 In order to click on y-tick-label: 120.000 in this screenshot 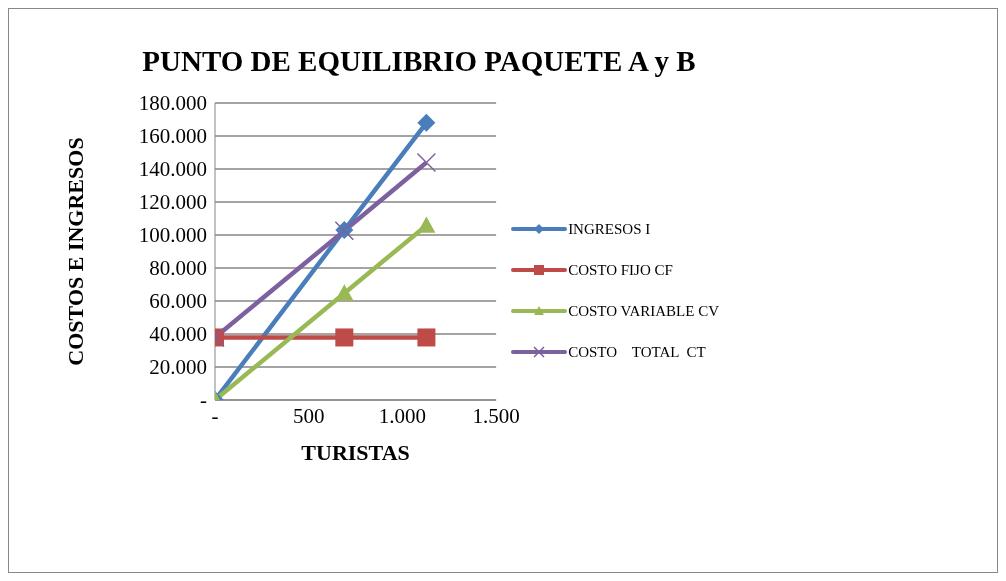, I will do `click(172, 202)`.